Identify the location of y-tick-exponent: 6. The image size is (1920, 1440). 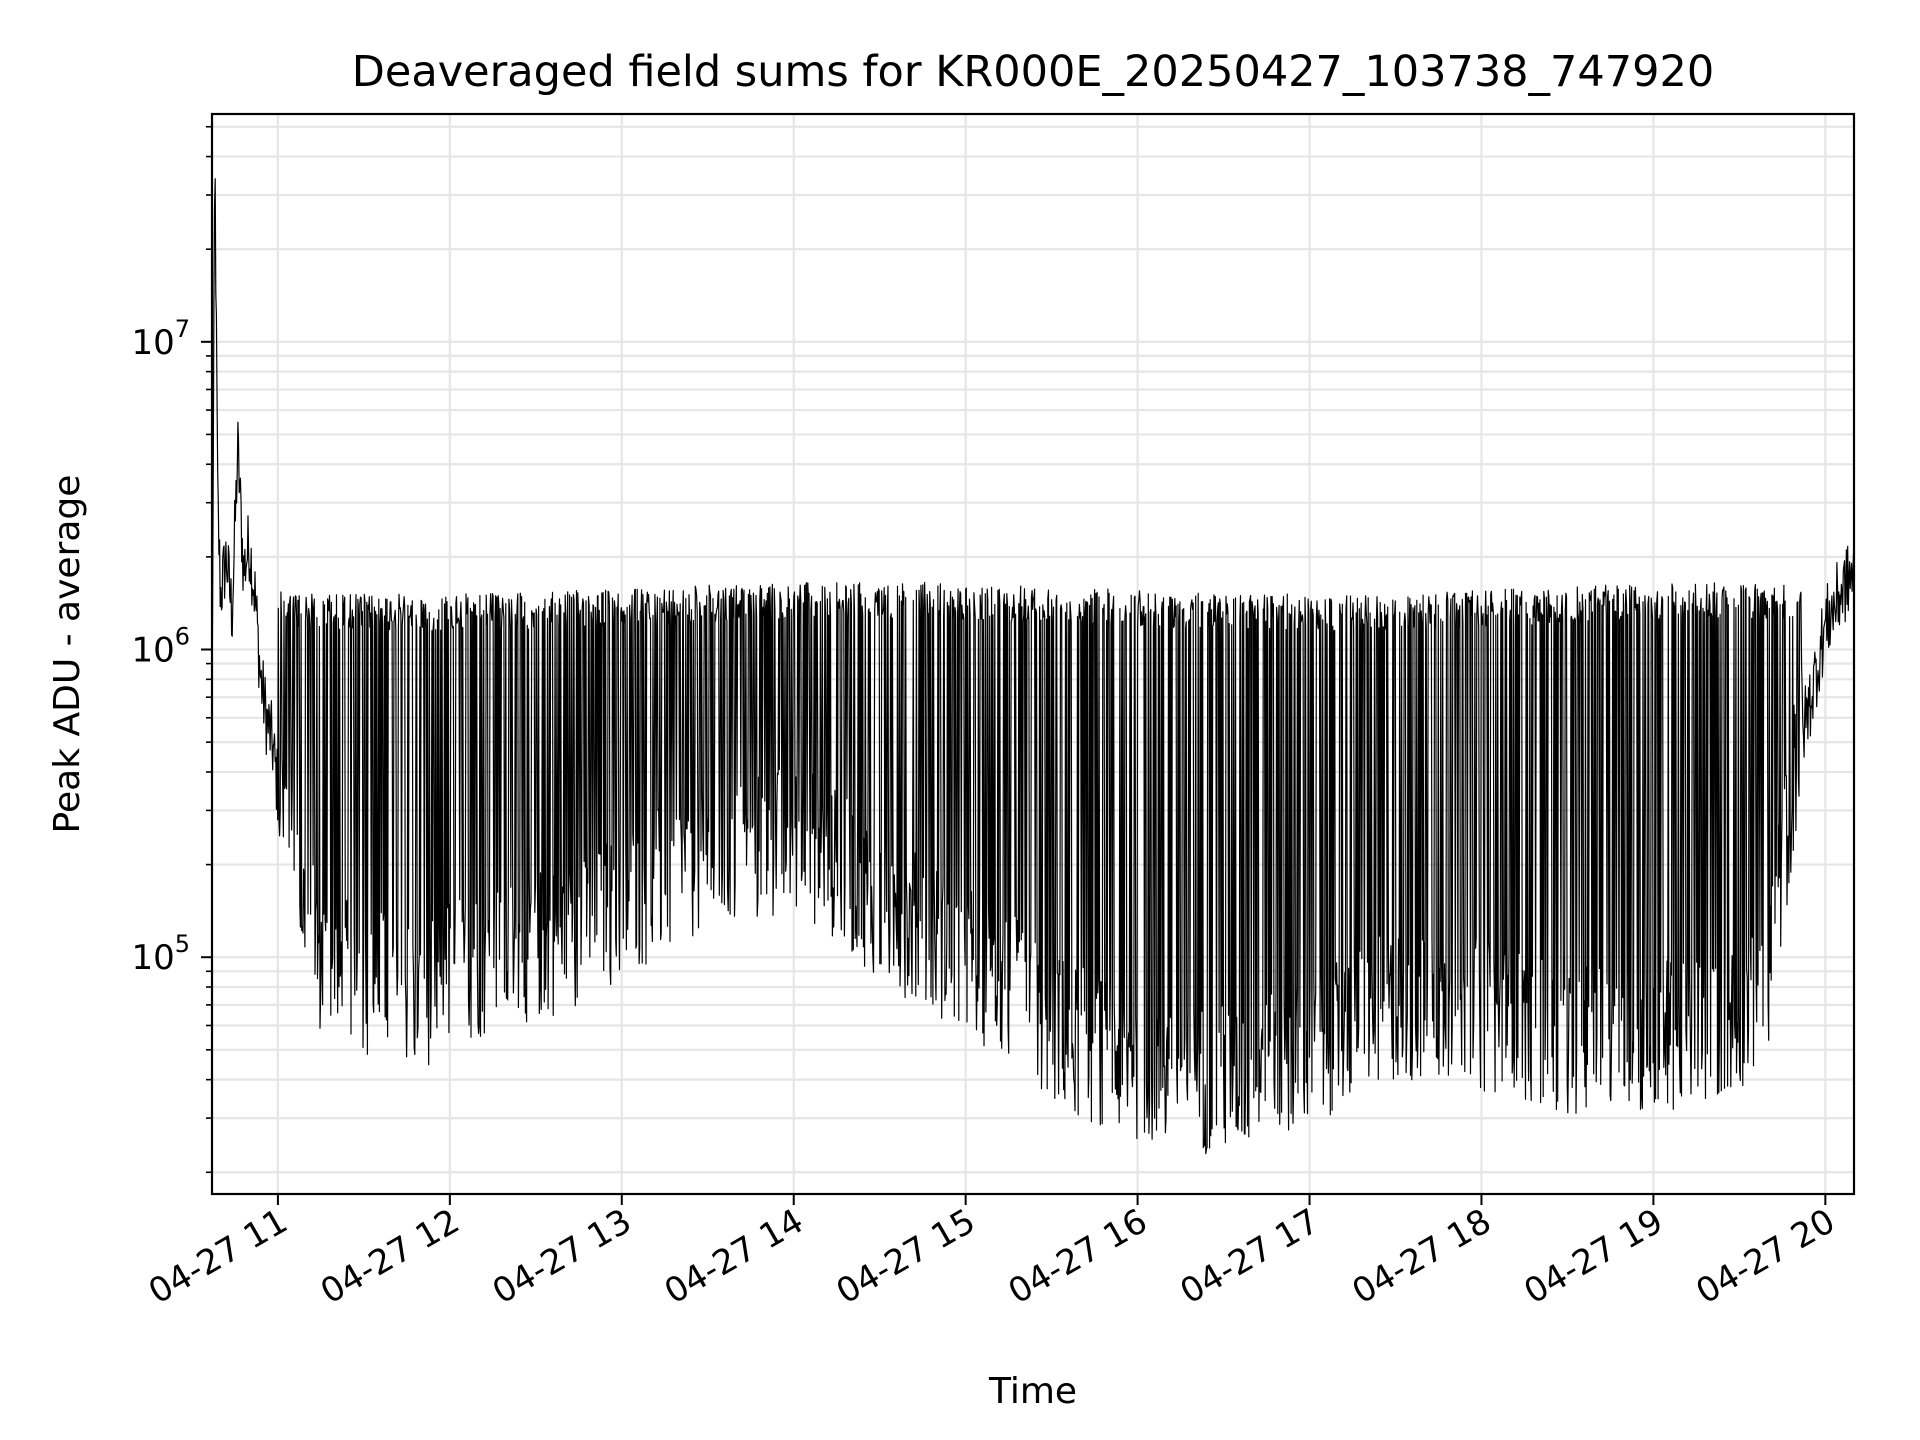
(182, 637).